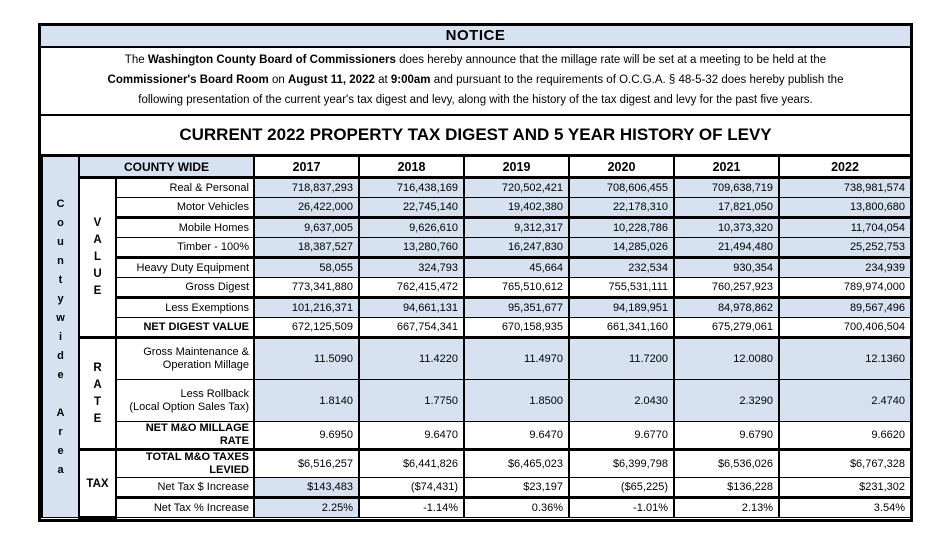 Image resolution: width=944 pixels, height=539 pixels. Describe the element at coordinates (411, 507) in the screenshot. I see `value-cell: -1.14%` at that location.